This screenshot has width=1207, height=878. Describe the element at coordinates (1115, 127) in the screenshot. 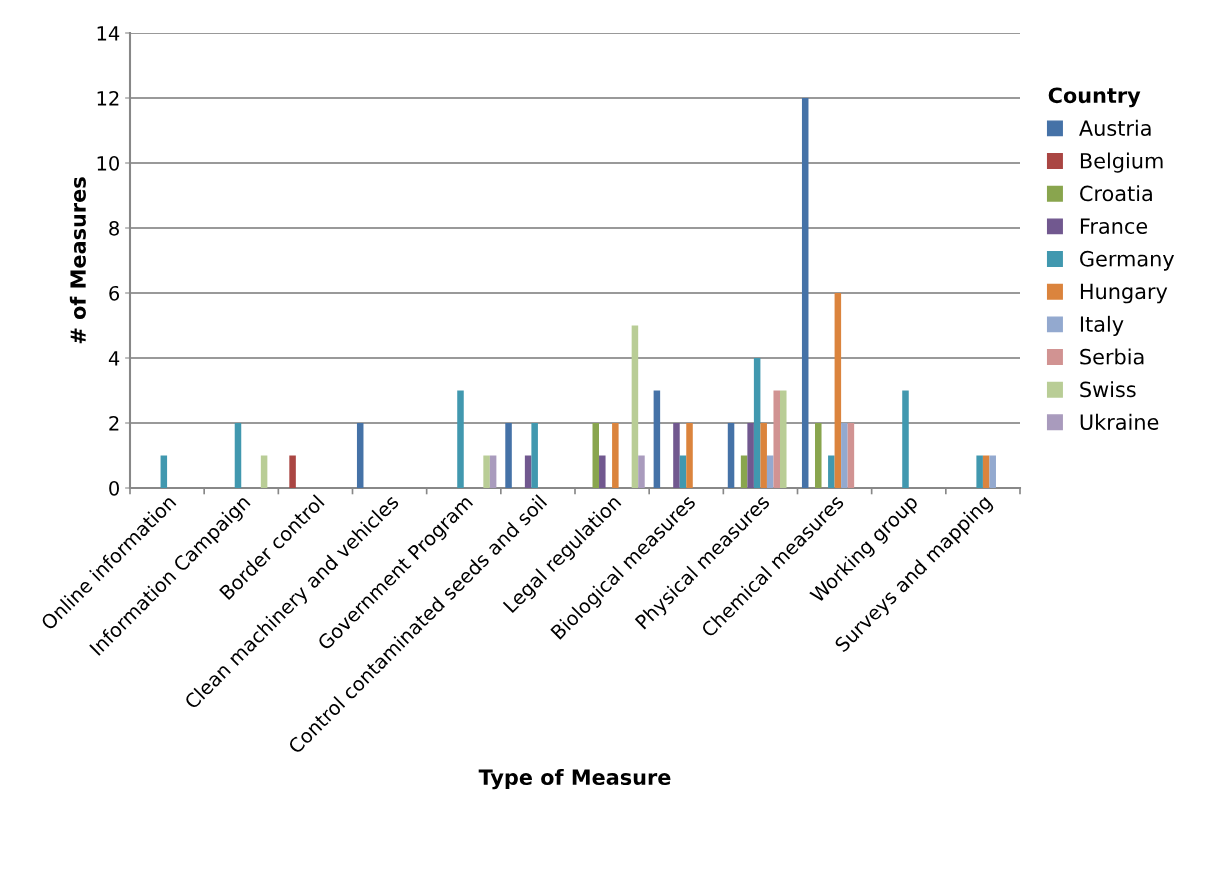

I see `legend-label: Austria` at that location.